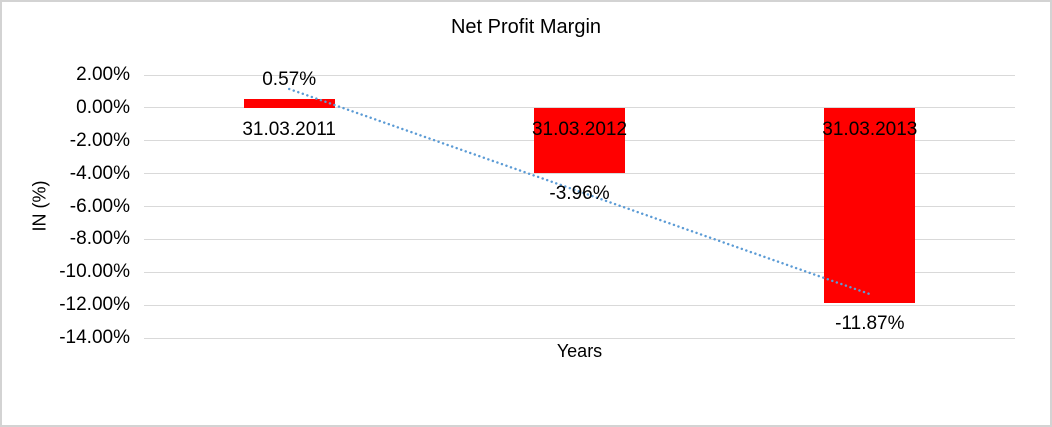 This screenshot has width=1052, height=427. What do you see at coordinates (94, 272) in the screenshot?
I see `y-tick-label: -10.00%` at bounding box center [94, 272].